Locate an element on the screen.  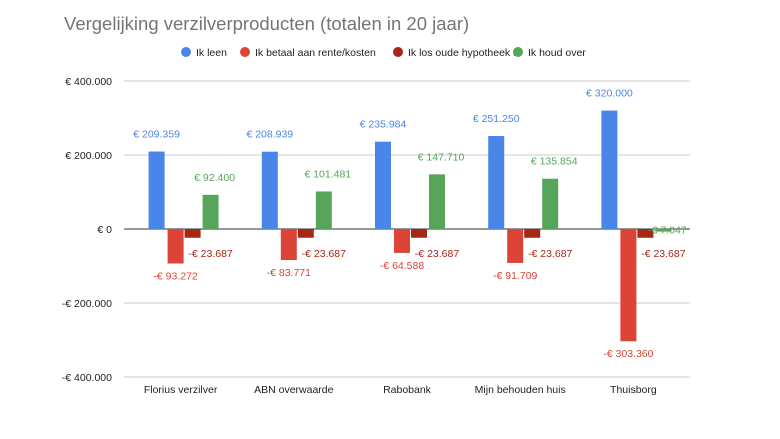
legend-label: Ik betaal aan rente/kosten is located at coordinates (315, 53).